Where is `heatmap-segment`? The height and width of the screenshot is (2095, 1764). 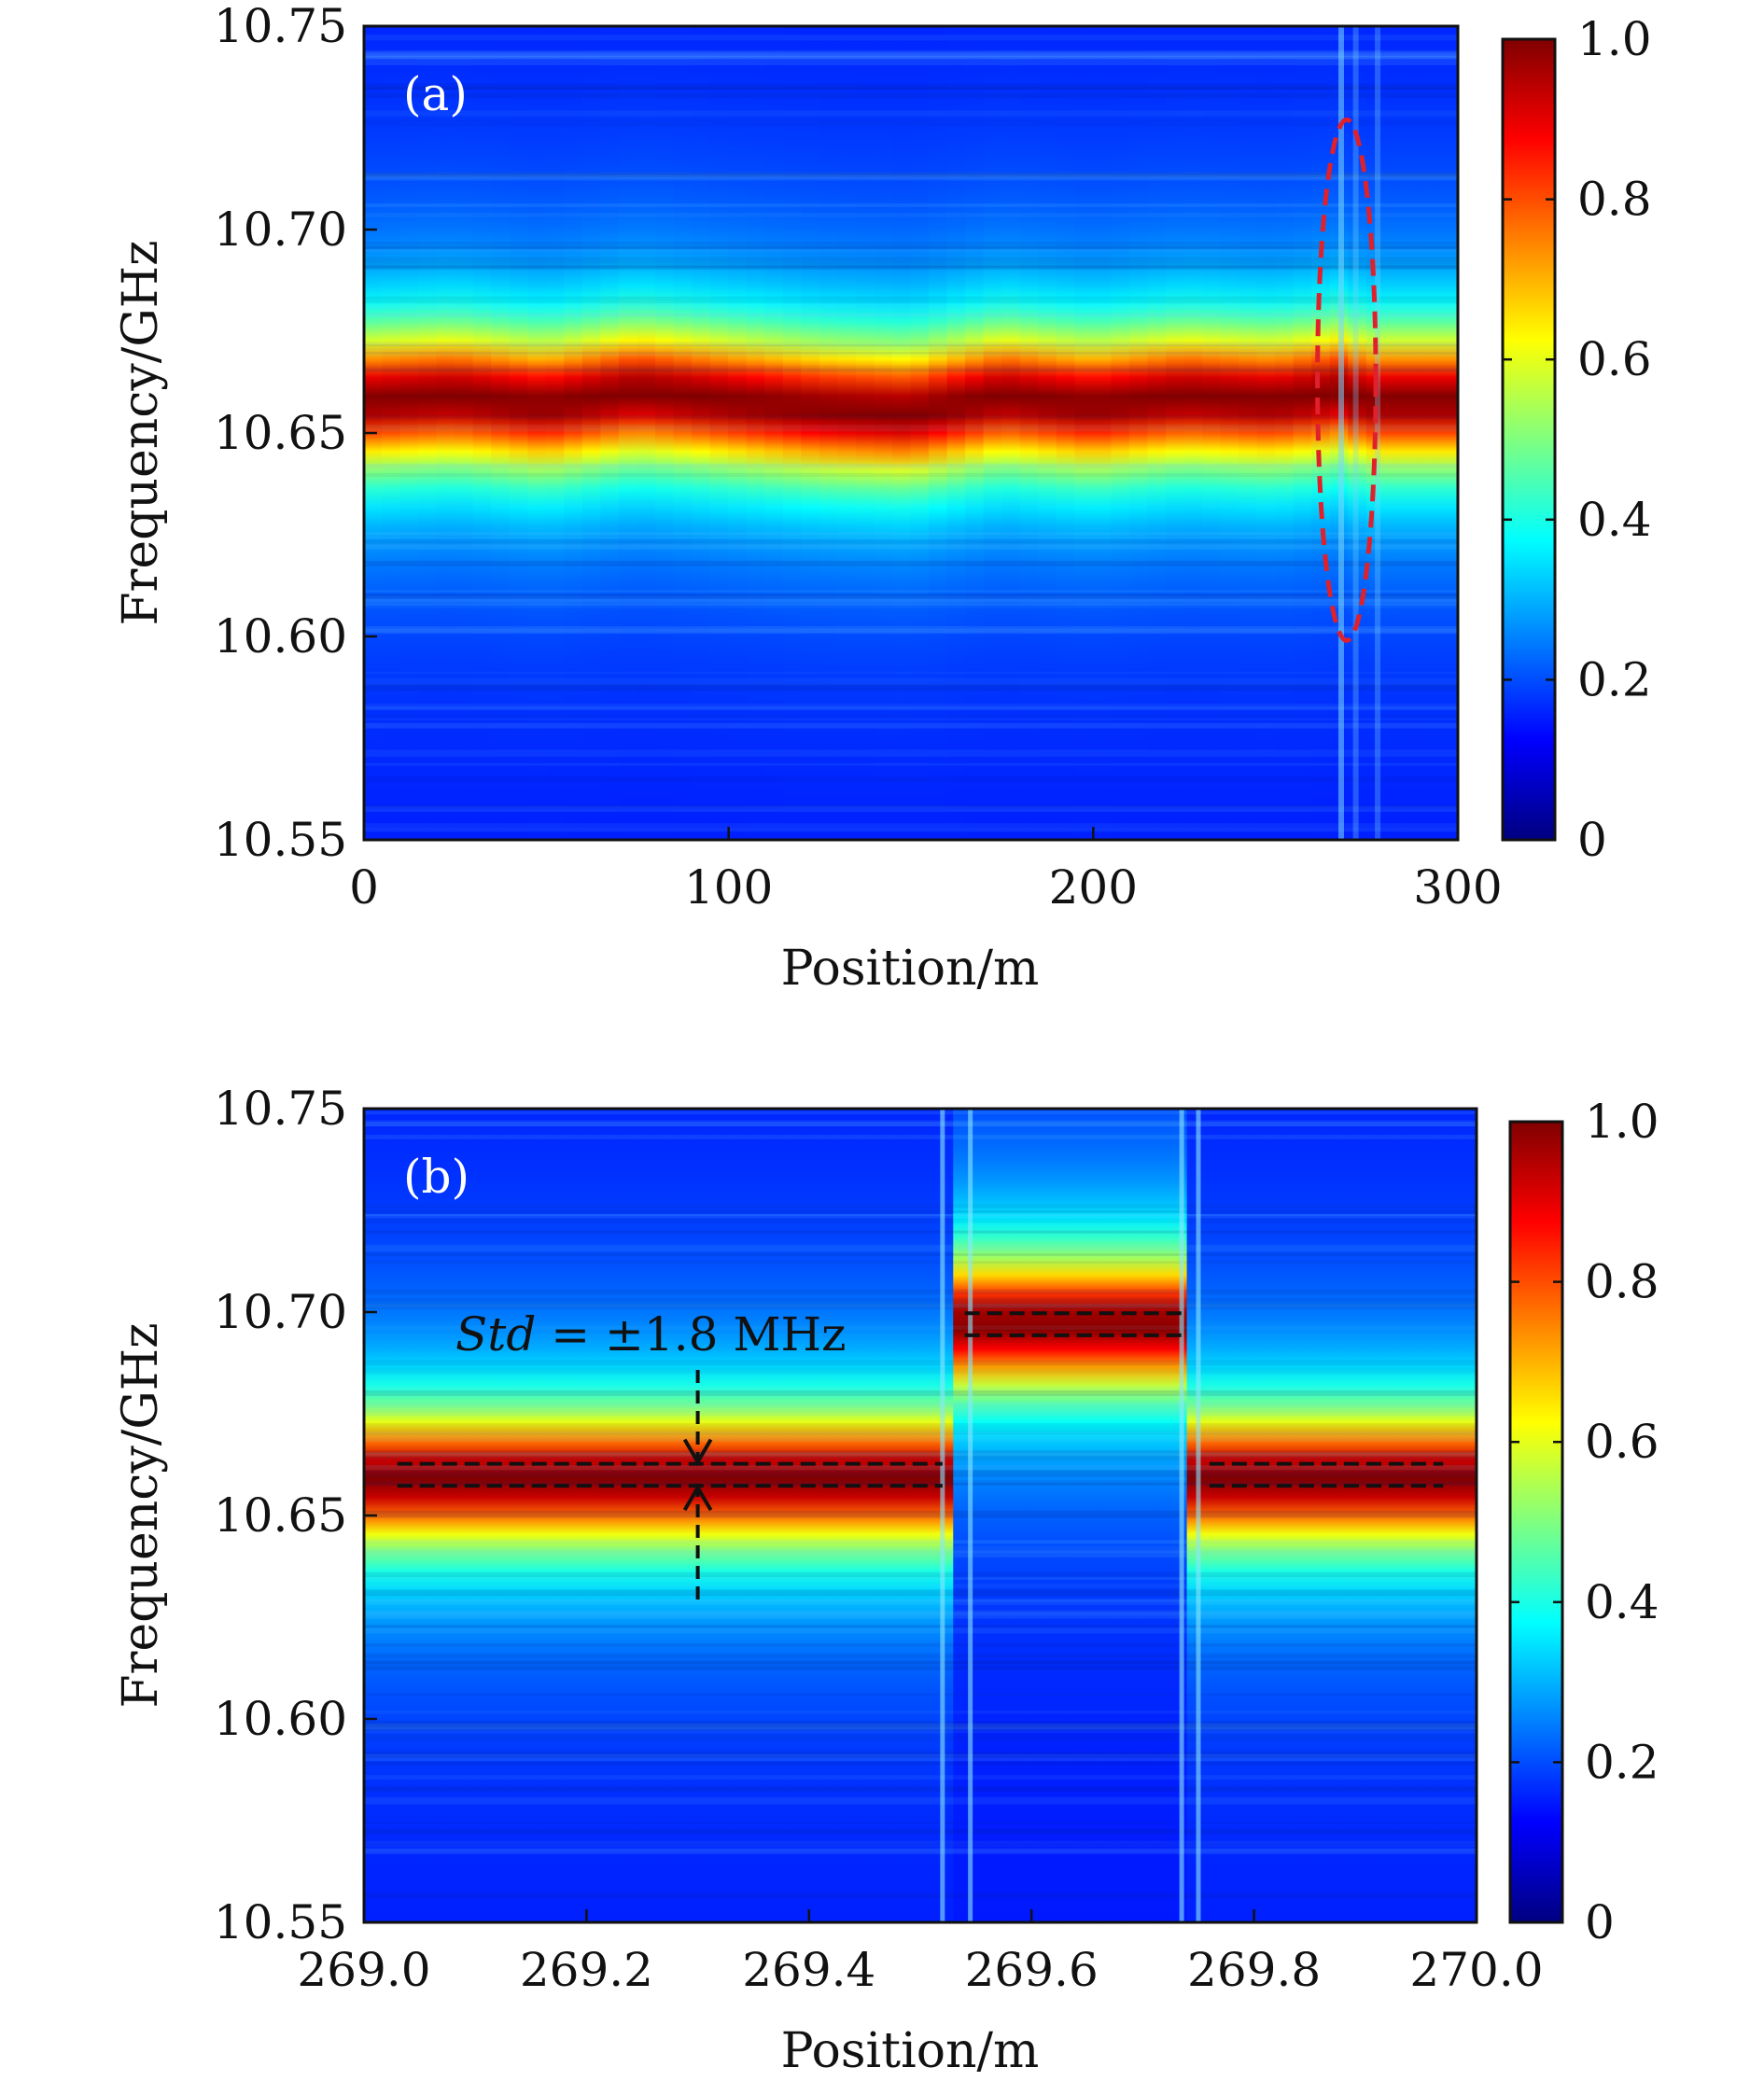
heatmap-segment is located at coordinates (1070, 1515).